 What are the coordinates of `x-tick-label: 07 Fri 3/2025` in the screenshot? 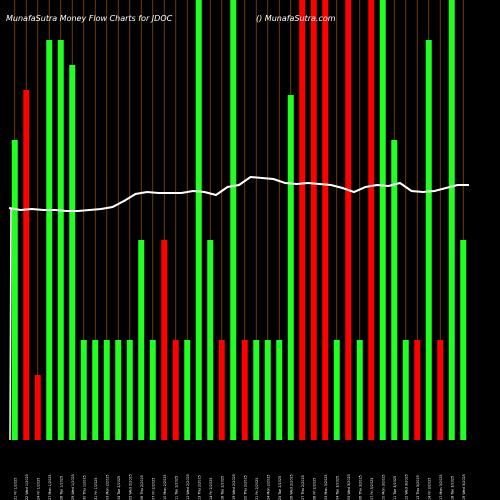 It's located at (372, 489).